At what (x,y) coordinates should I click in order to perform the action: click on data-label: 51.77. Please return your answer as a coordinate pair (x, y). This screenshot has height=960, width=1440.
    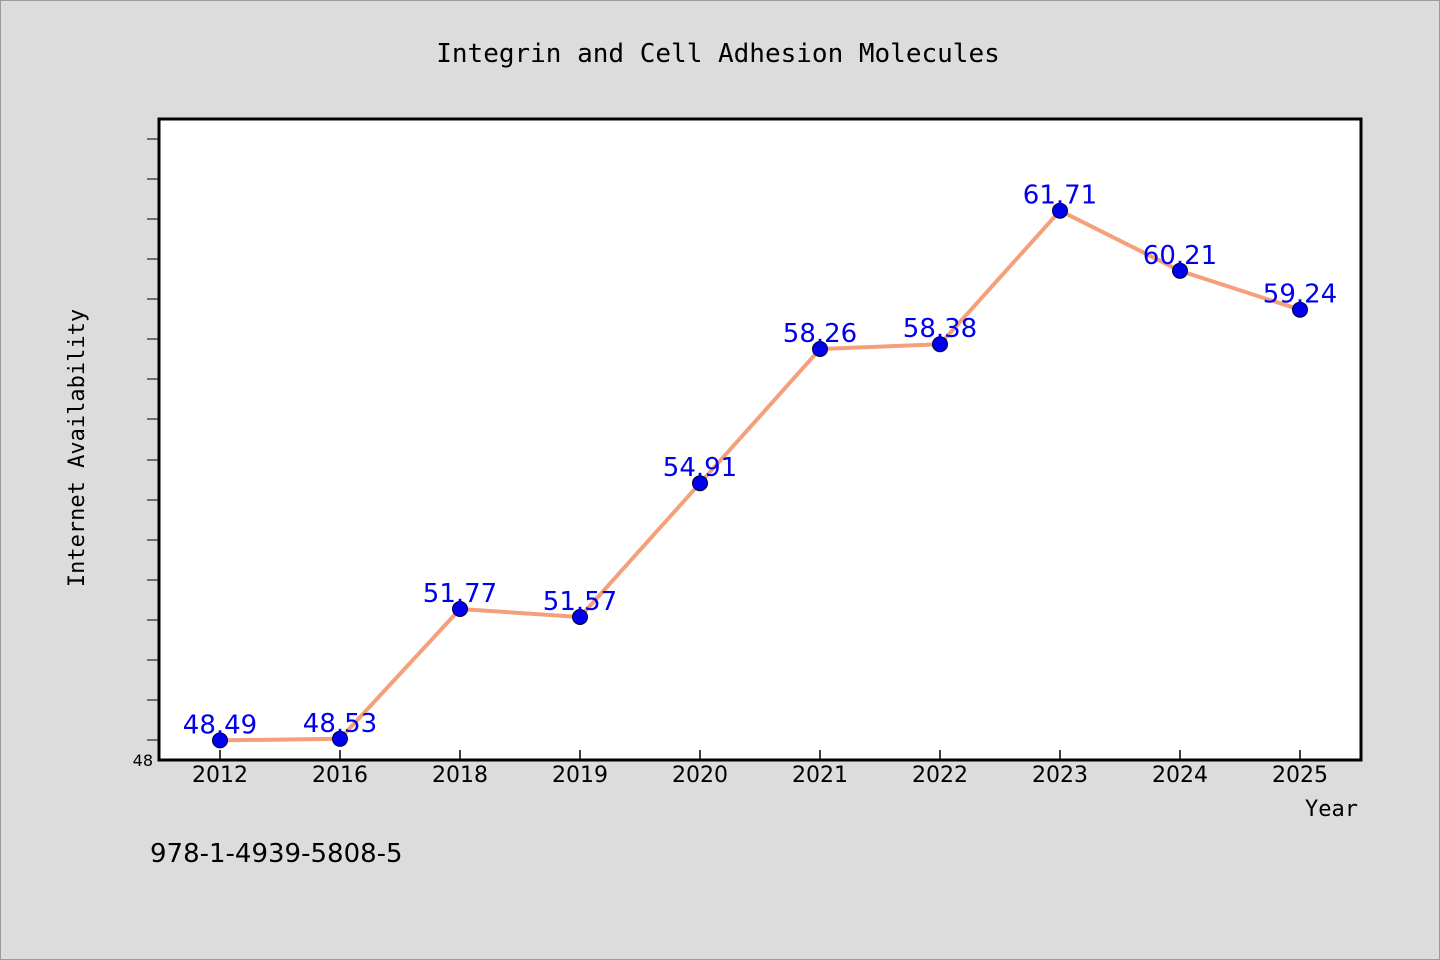
    Looking at the image, I should click on (460, 594).